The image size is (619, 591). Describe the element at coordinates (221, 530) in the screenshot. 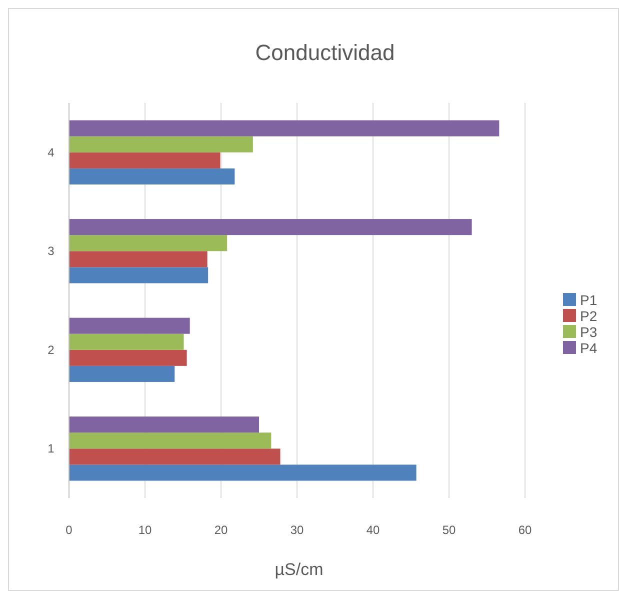

I see `x-tick-label: 20` at that location.